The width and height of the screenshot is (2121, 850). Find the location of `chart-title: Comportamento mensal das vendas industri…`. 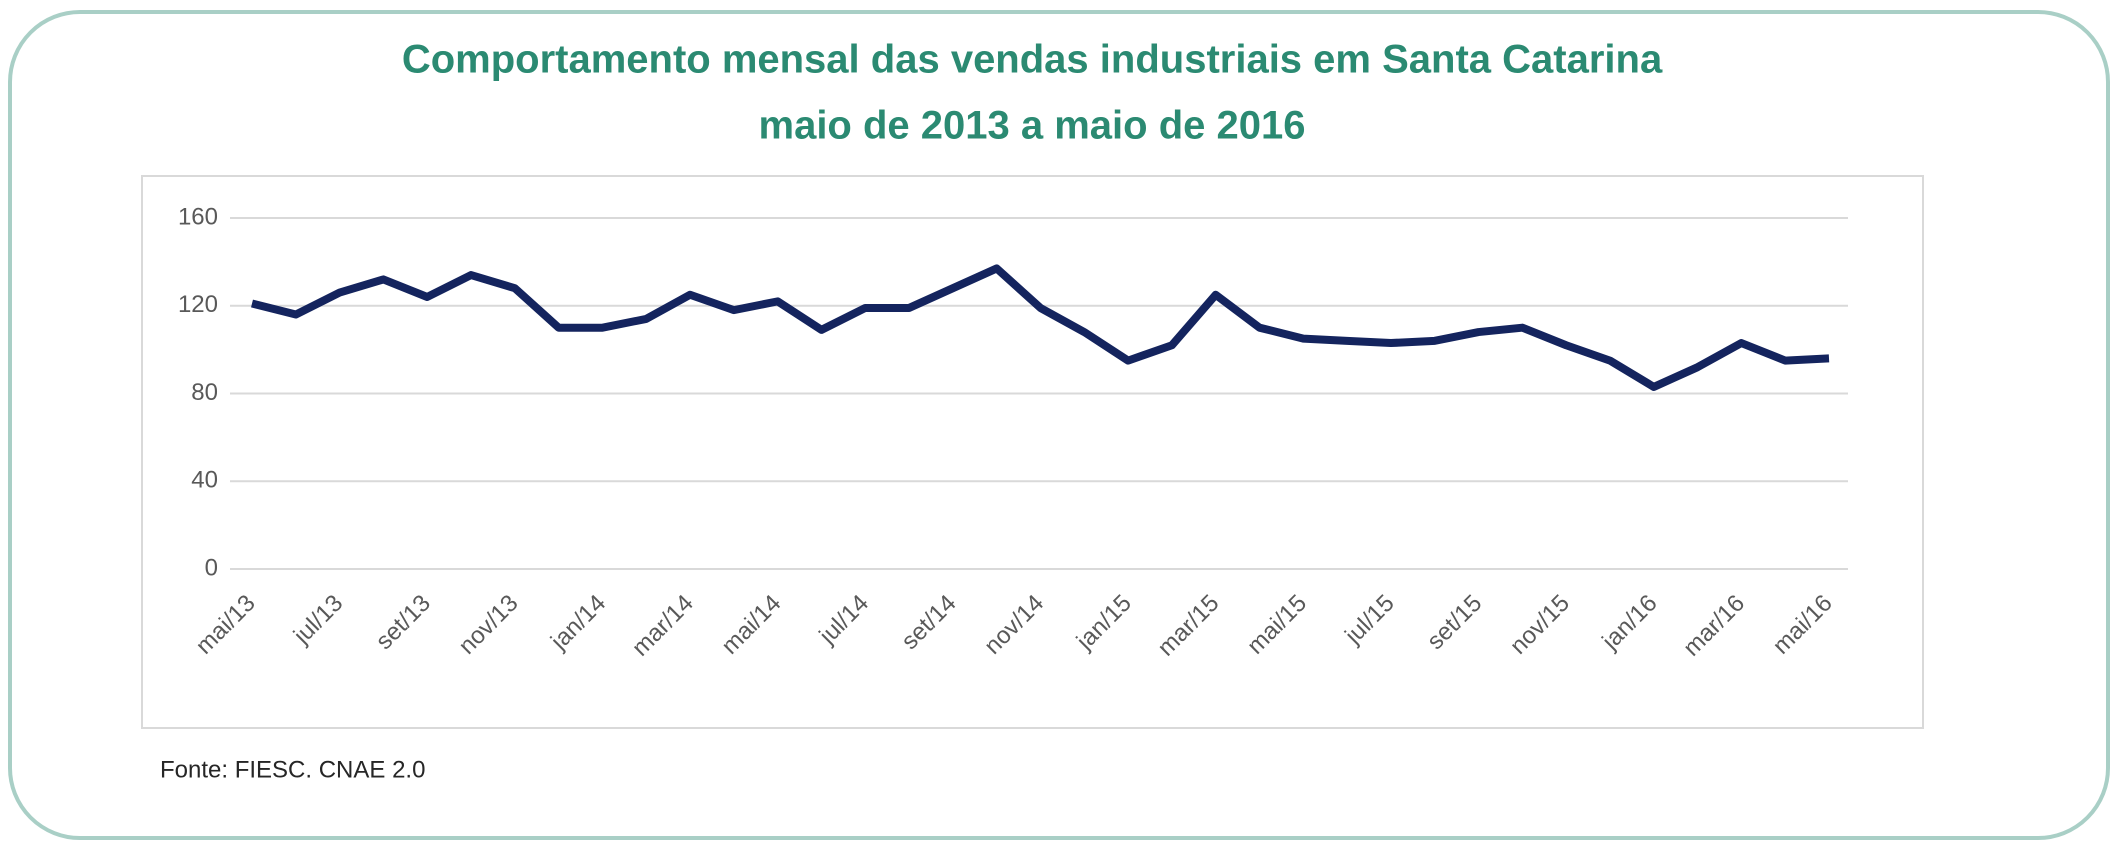

chart-title: Comportamento mensal das vendas industri… is located at coordinates (1032, 60).